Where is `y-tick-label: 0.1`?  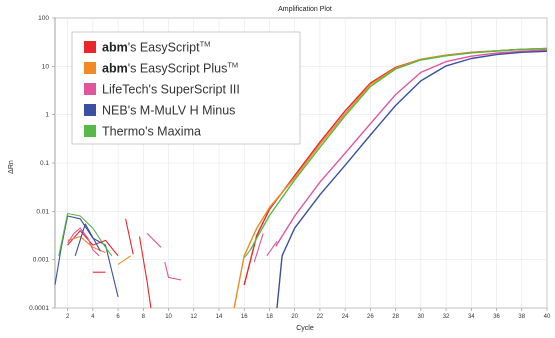
y-tick-label: 0.1 is located at coordinates (44, 163).